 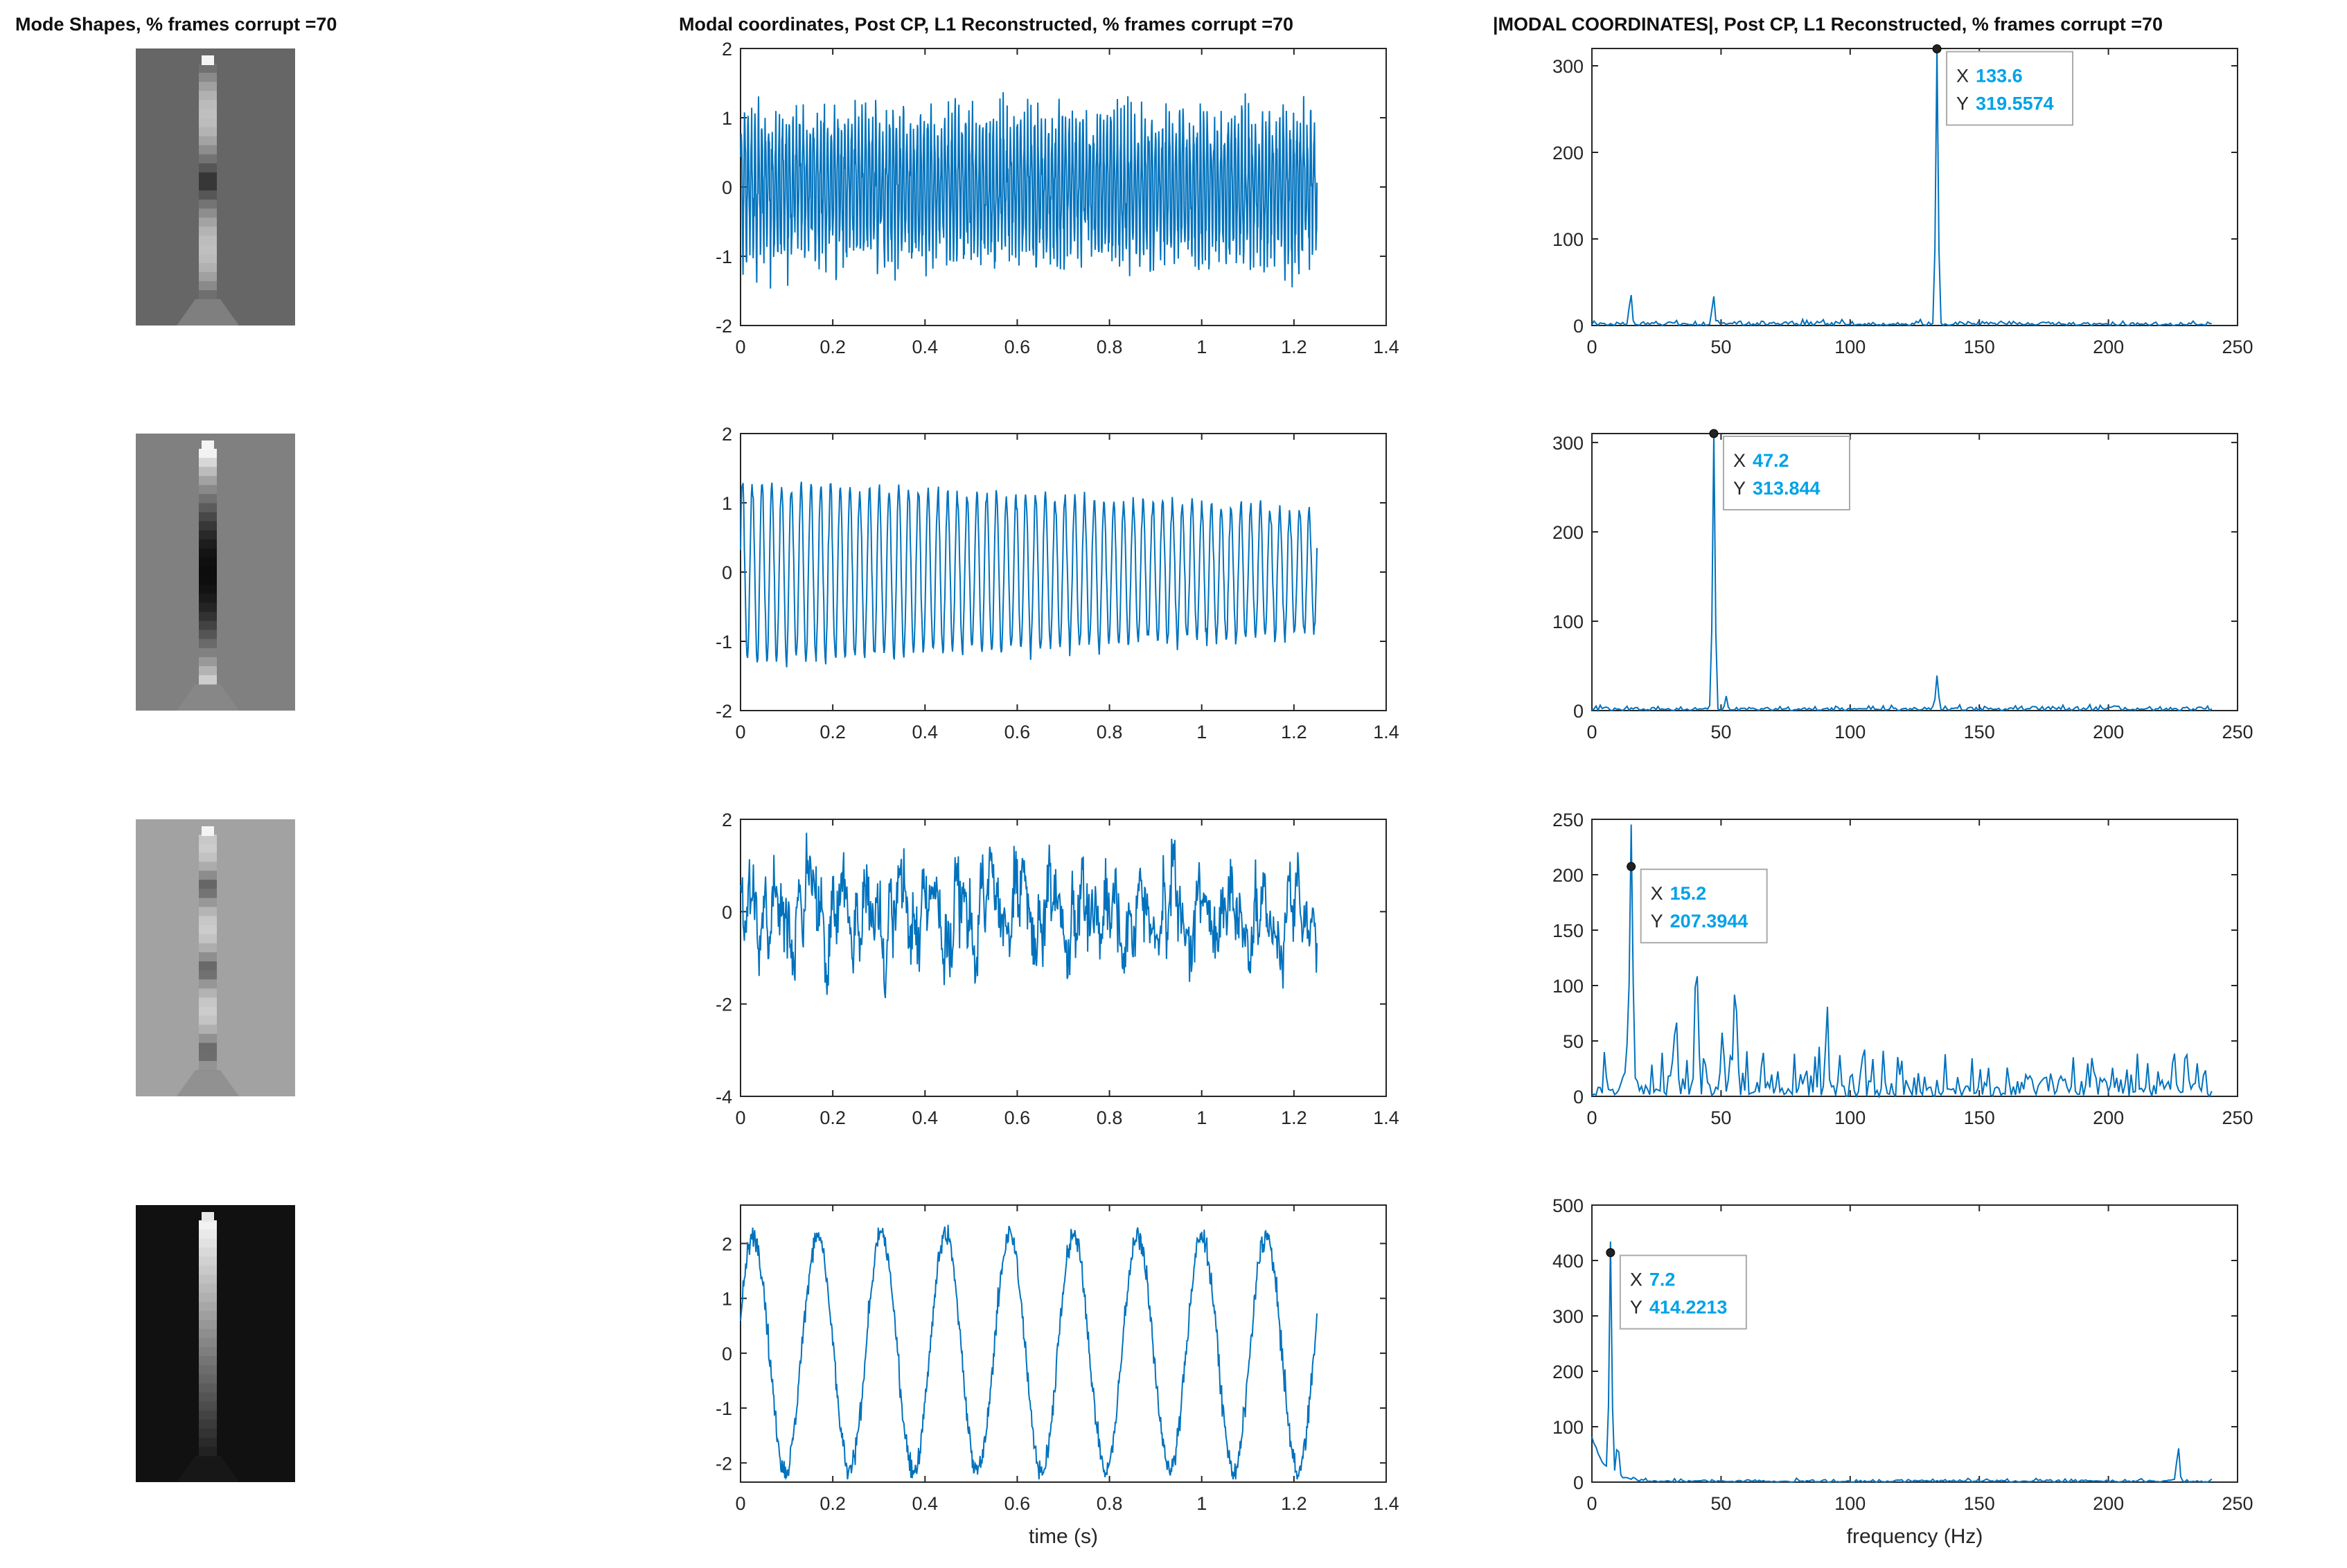 I want to click on x-tick-label: 0.4, so click(x=926, y=732).